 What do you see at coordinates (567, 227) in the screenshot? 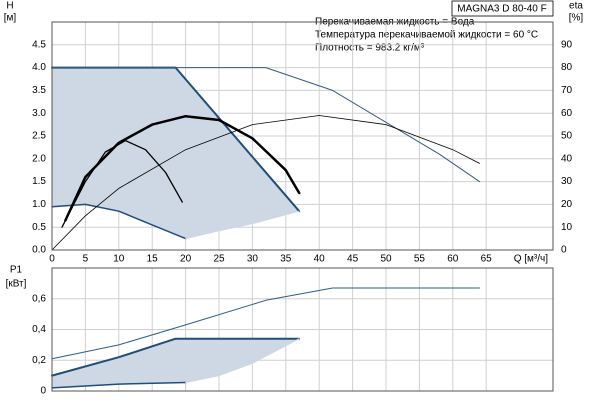
I see `y2-tick-label: 10` at bounding box center [567, 227].